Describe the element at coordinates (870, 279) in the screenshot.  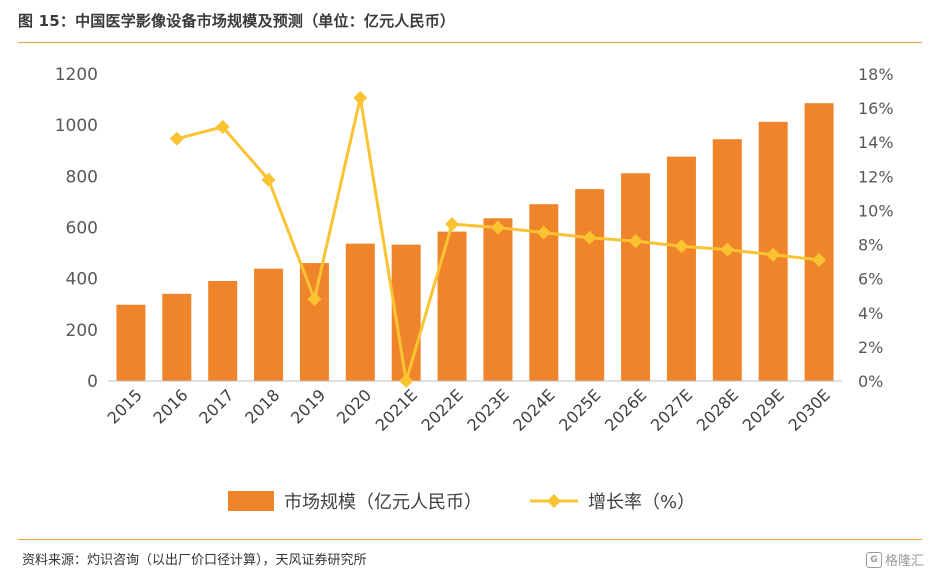
I see `y-right-tick-label: 6%` at that location.